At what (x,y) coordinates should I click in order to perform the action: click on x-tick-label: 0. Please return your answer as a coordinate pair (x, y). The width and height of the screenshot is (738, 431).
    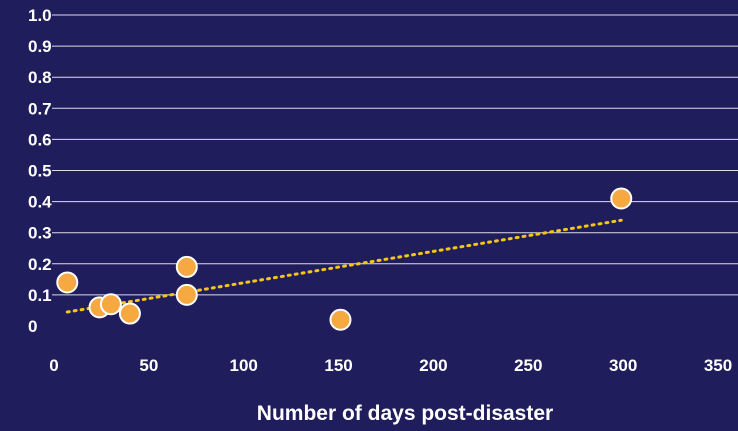
    Looking at the image, I should click on (53, 365).